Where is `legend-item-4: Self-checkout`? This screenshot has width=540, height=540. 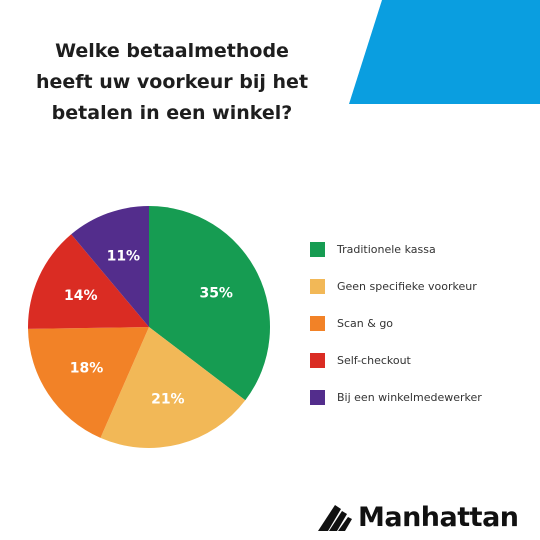
legend-item-4: Self-checkout is located at coordinates (396, 360).